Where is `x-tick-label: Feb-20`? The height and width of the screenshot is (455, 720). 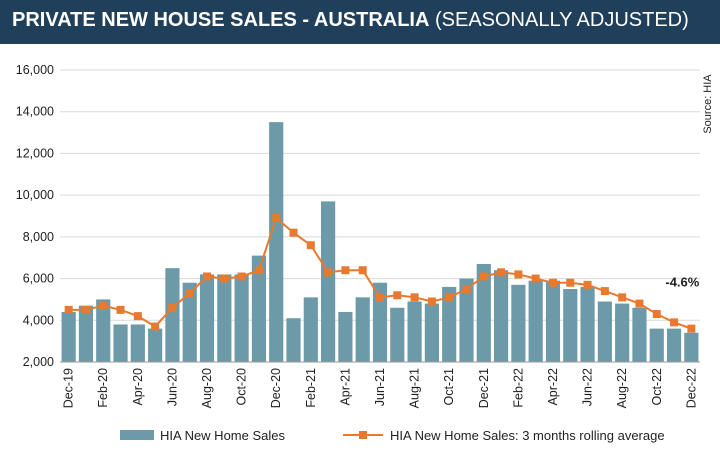
x-tick-label: Feb-20 is located at coordinates (103, 388).